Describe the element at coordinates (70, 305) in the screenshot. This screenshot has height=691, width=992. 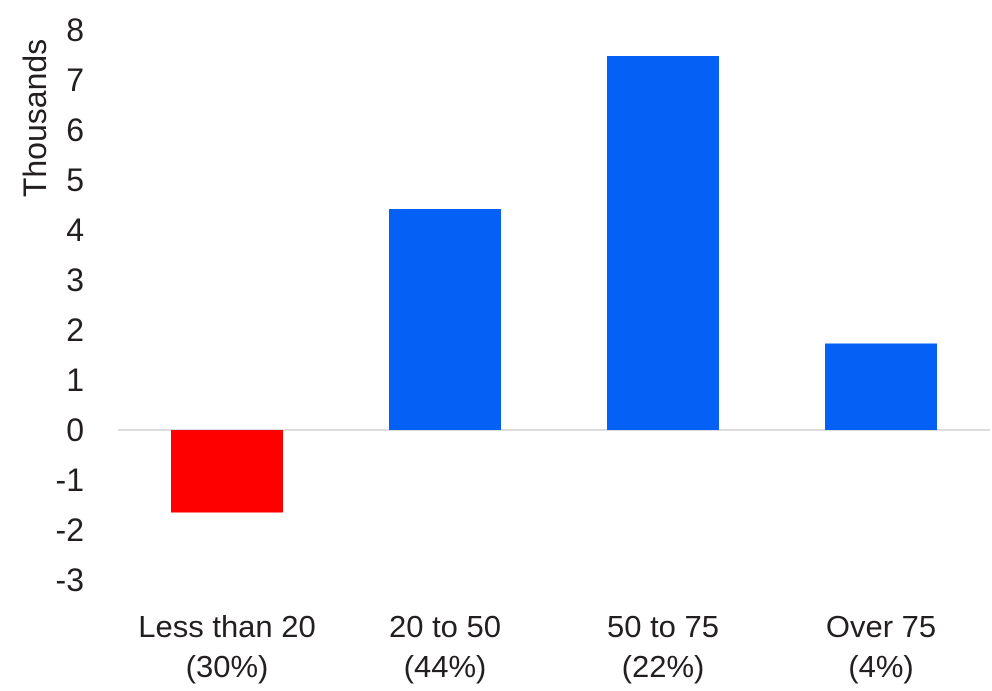
I see `y-tick-labels: 8 7 6 5 4 3 2 1 0 -1 -2 -3` at that location.